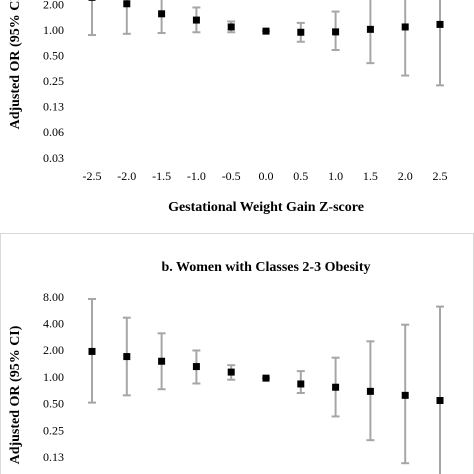 This screenshot has width=474, height=474. I want to click on x-tick-label: -2.5, so click(92, 176).